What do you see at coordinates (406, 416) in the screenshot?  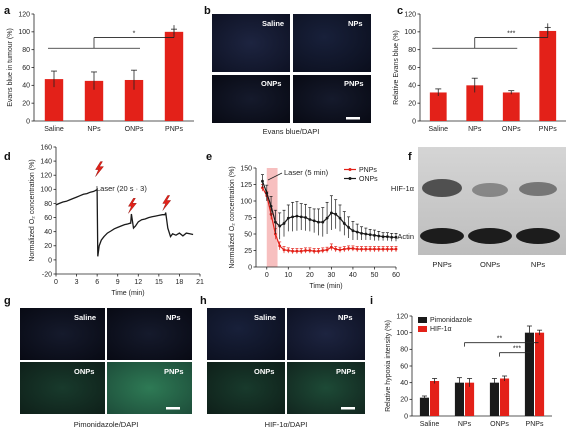 I see `chart-i-y-tick-label: 0` at bounding box center [406, 416].